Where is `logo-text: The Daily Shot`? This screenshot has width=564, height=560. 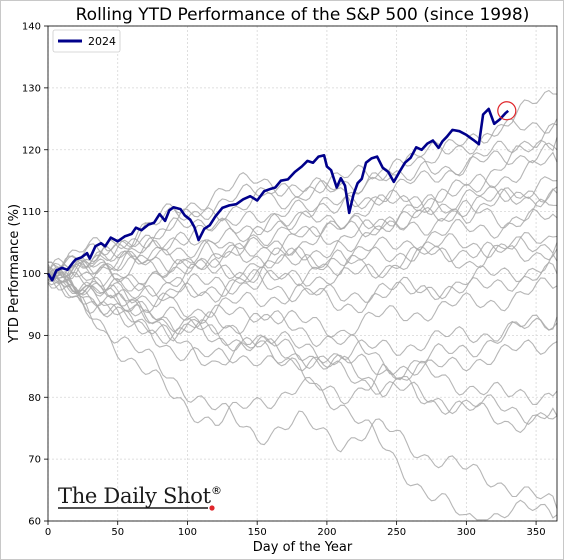 logo-text: The Daily Shot is located at coordinates (135, 496).